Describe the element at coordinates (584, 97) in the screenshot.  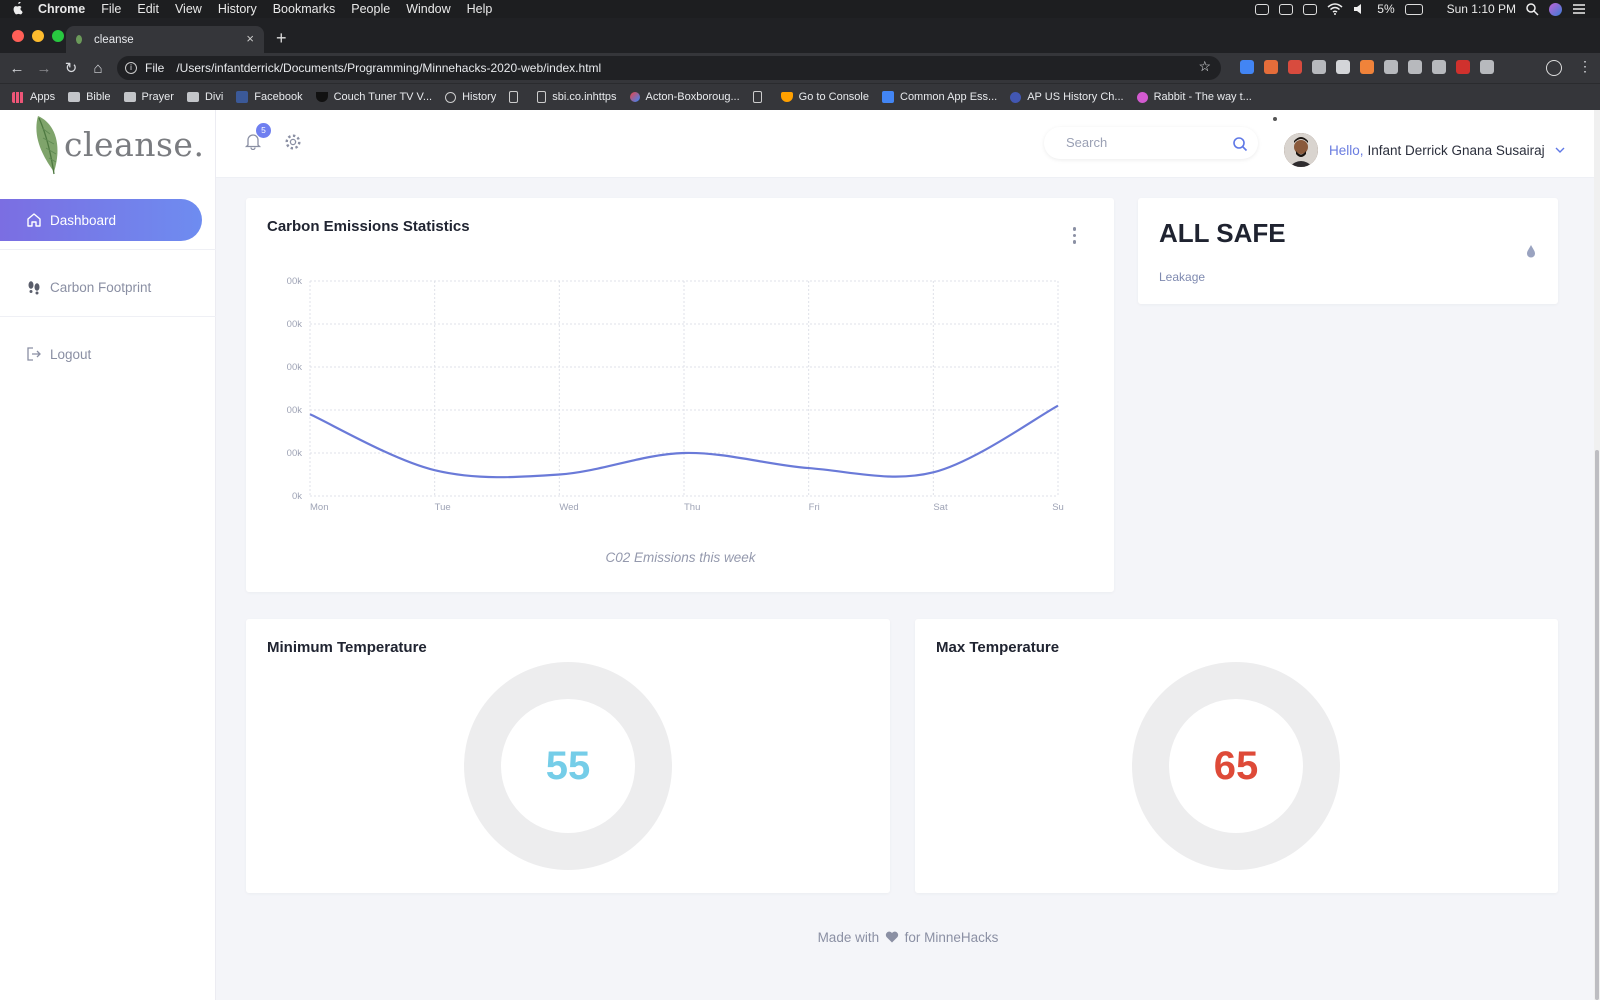
I see `bookmark-label: sbi.co.inhttps` at that location.